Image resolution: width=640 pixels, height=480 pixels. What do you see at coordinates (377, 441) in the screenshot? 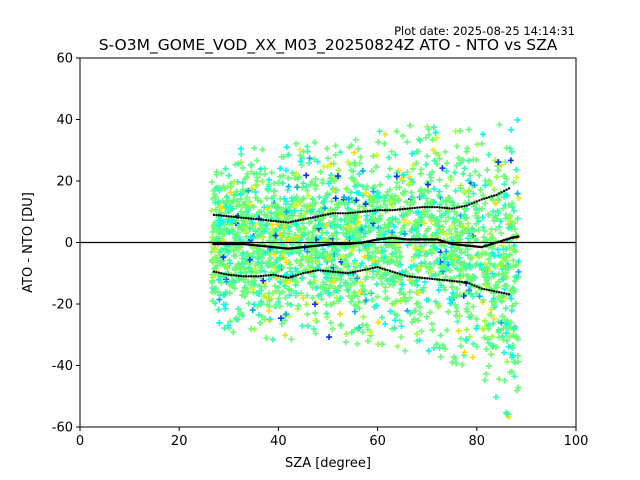
I see `x-tick-label: 60` at bounding box center [377, 441].